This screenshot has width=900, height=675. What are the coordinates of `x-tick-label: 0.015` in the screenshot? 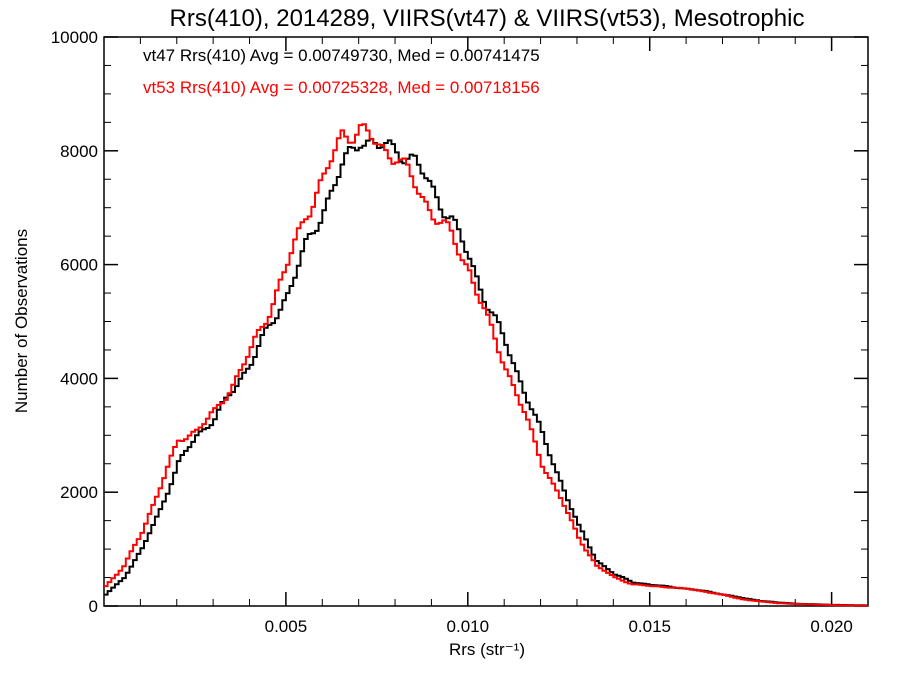 It's located at (649, 626).